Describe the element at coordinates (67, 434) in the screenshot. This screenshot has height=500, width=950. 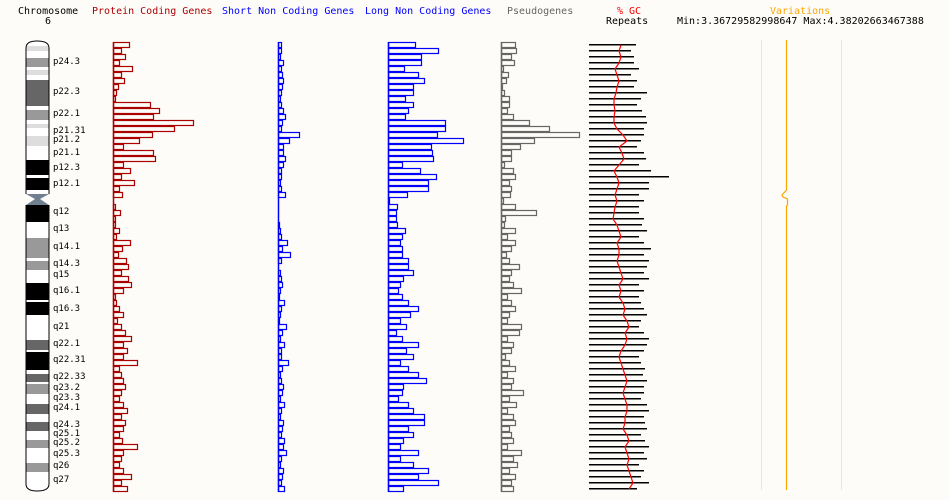
I see `band-label: q25.1` at that location.